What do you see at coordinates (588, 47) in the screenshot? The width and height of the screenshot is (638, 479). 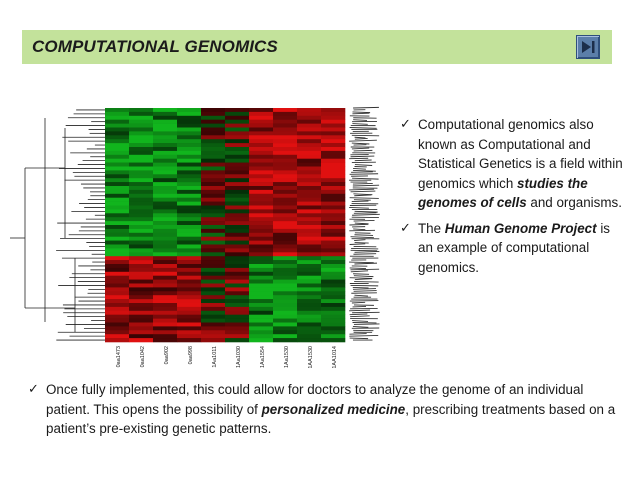 I see `next-slide-button` at bounding box center [588, 47].